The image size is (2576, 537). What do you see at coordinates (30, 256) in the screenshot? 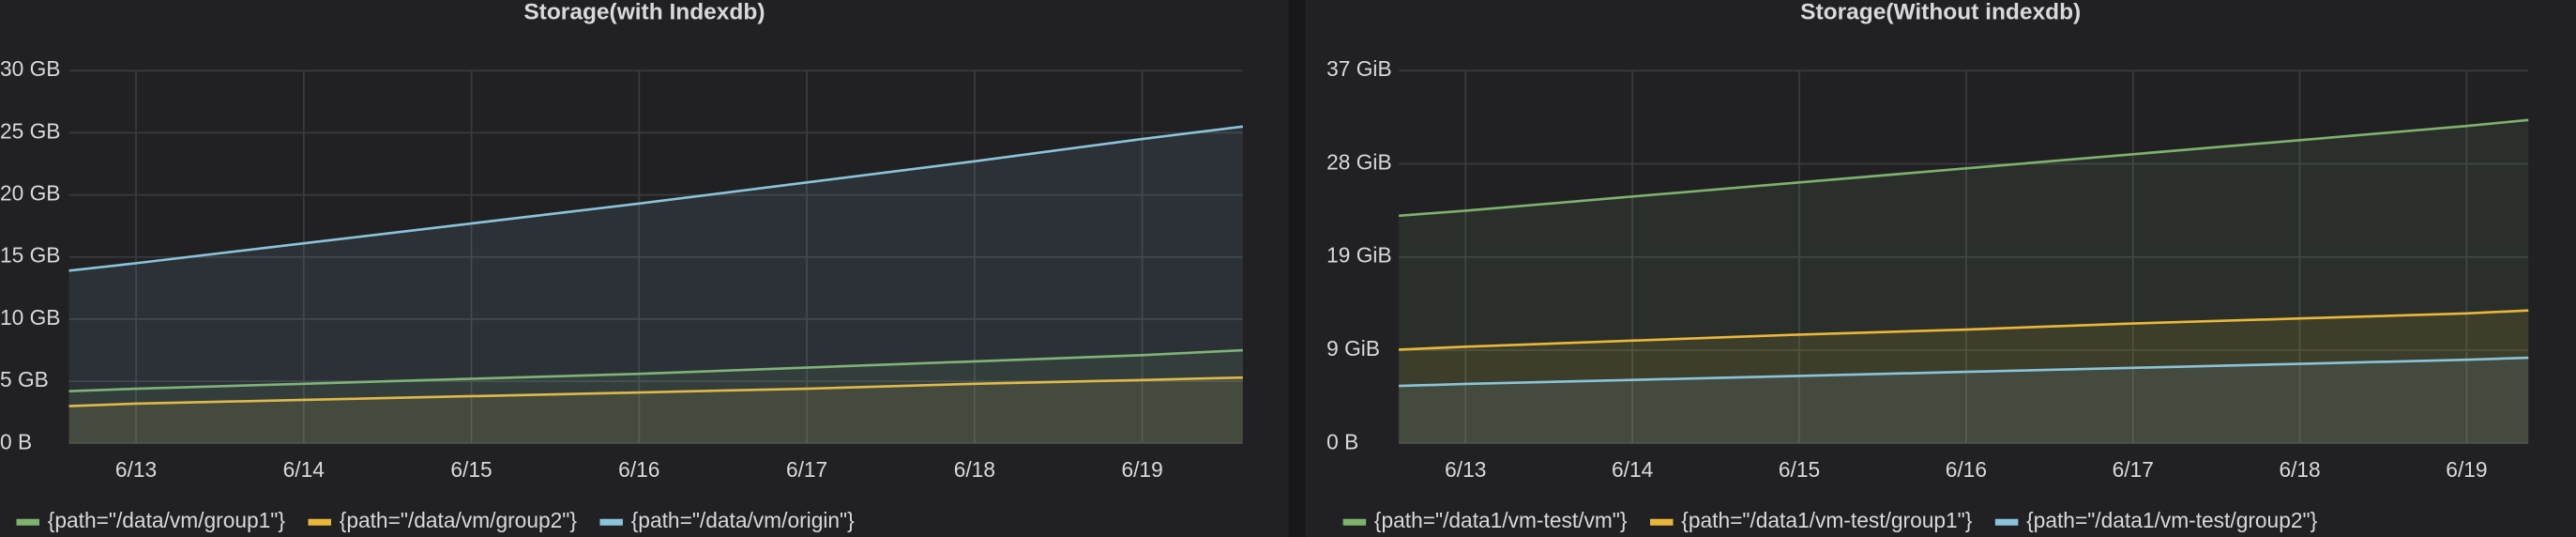
I see `y-tick-label: 15 GB` at bounding box center [30, 256].